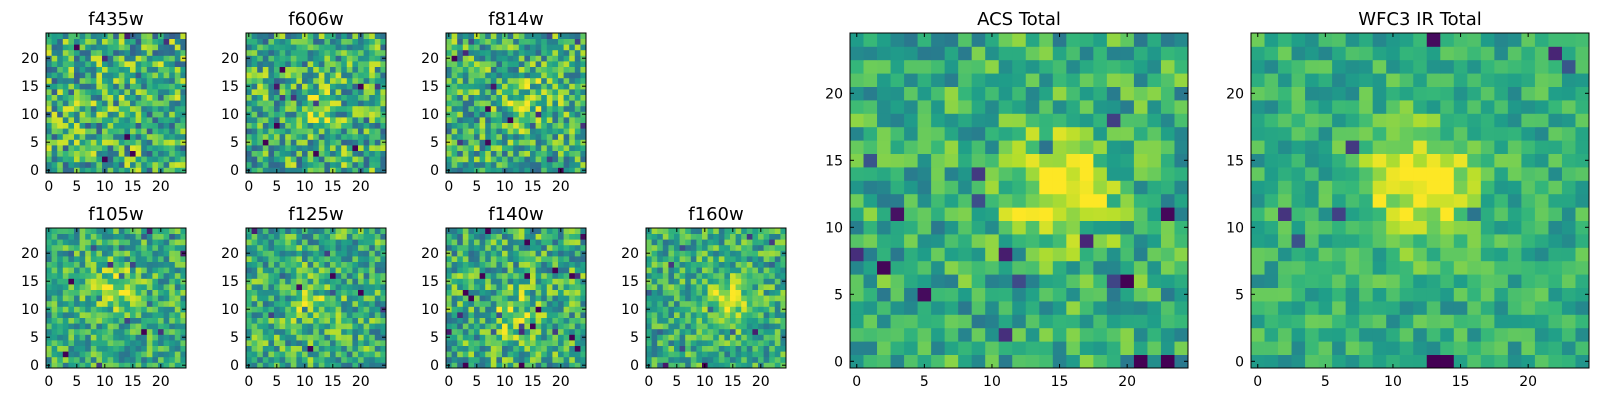  I want to click on y-tick-label: 15, so click(430, 87).